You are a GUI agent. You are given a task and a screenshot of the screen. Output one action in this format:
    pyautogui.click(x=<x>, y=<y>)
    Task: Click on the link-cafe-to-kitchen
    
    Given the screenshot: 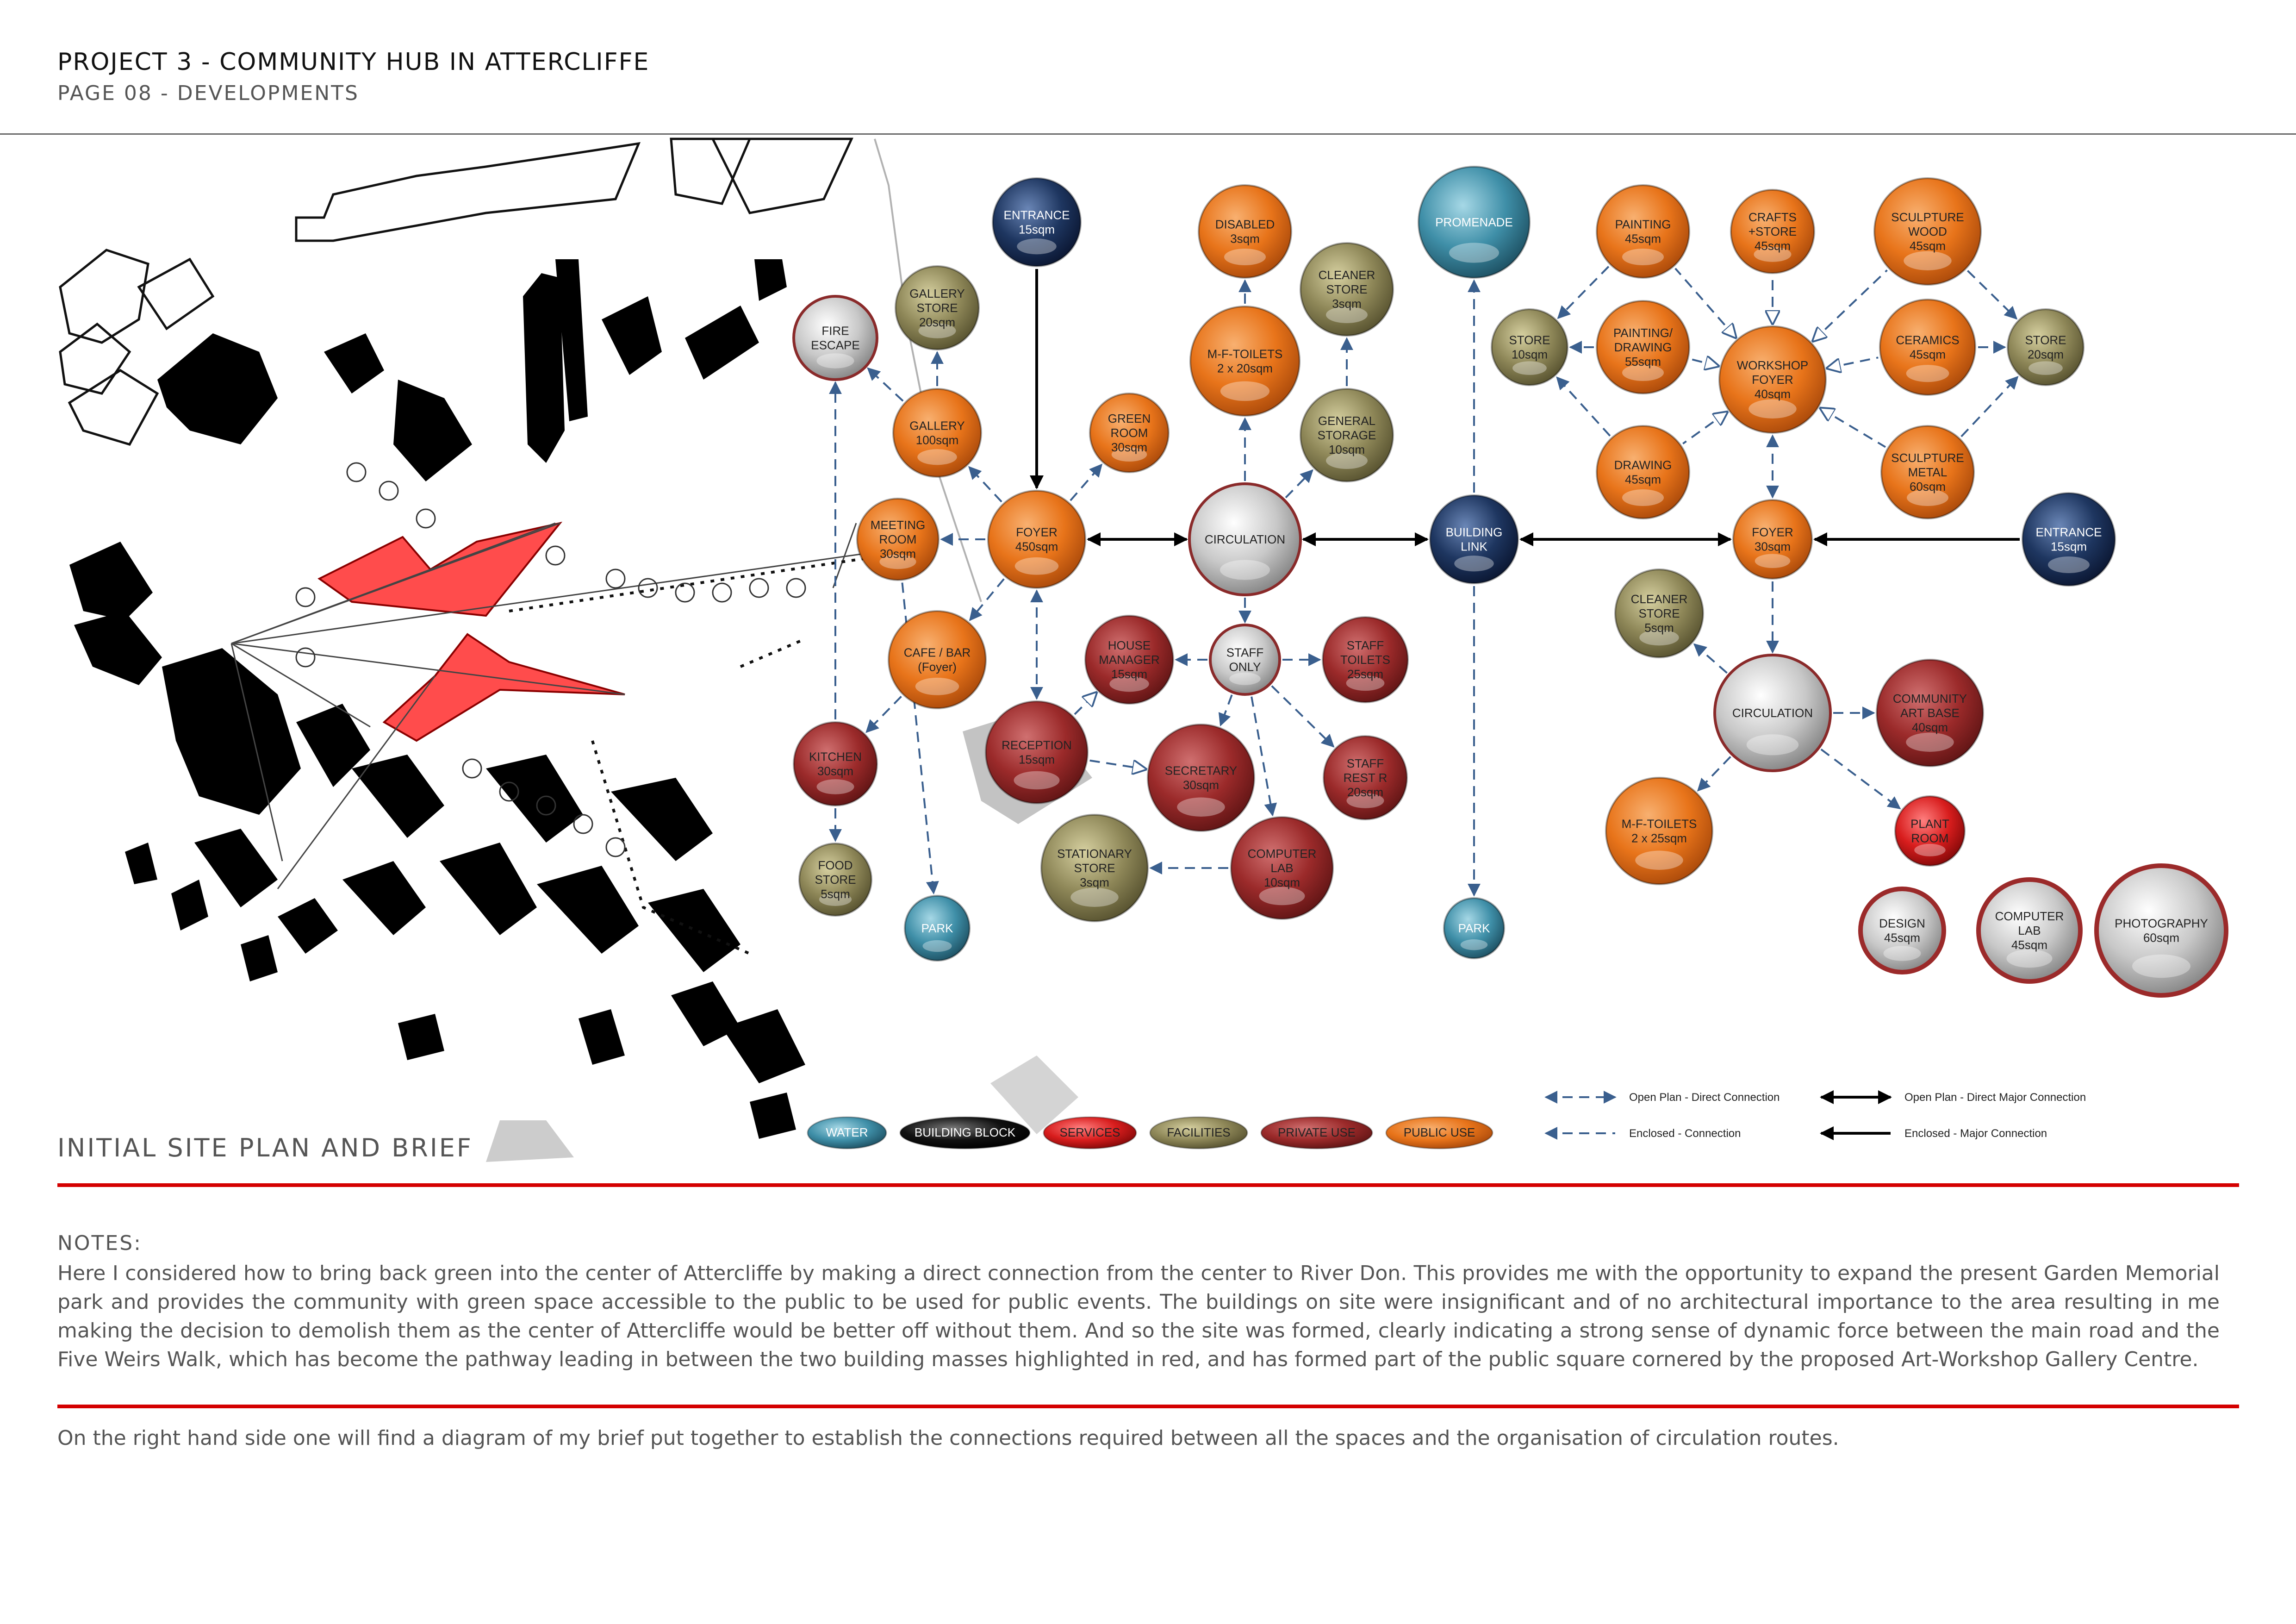 What is the action you would take?
    pyautogui.click(x=883, y=714)
    